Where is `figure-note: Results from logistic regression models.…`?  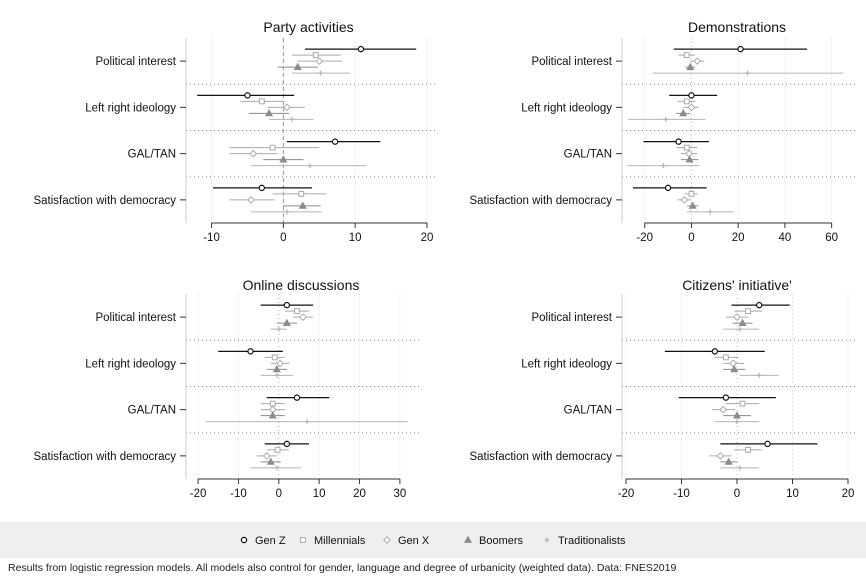 figure-note: Results from logistic regression models.… is located at coordinates (342, 568).